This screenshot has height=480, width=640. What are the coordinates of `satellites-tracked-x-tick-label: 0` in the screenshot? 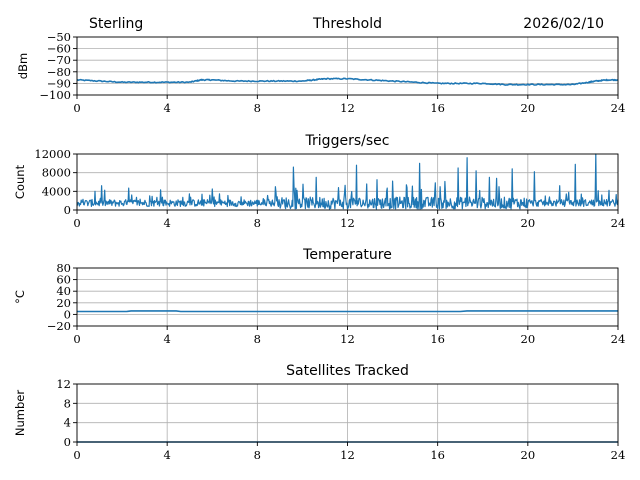 It's located at (76, 455).